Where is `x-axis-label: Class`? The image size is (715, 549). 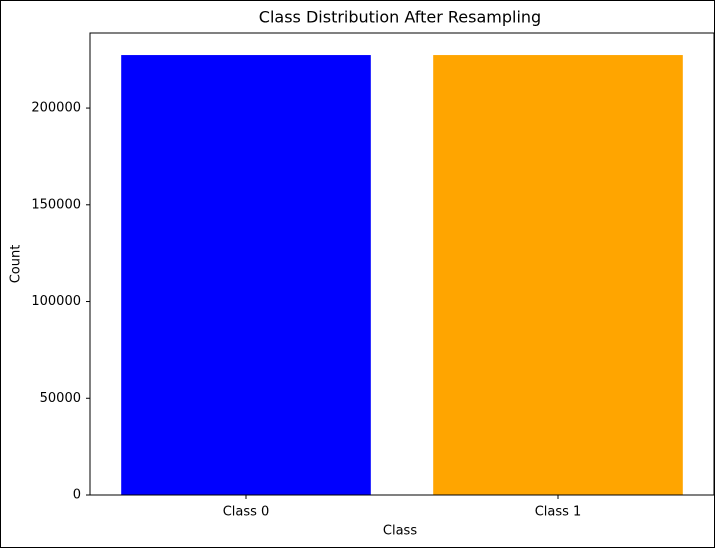
x-axis-label: Class is located at coordinates (400, 531).